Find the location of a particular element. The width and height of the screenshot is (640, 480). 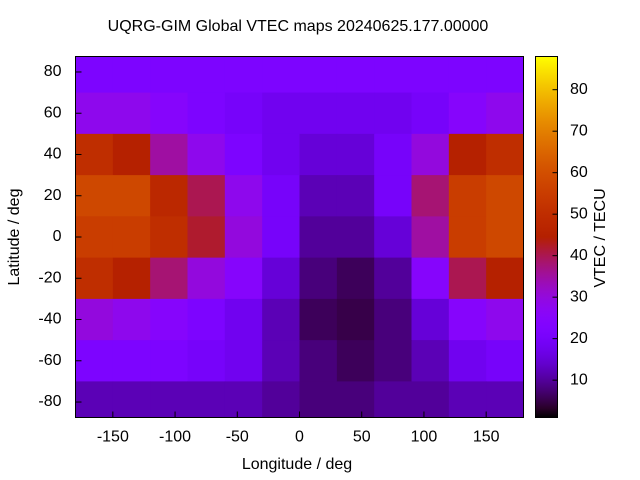

y-tick-label: -40 is located at coordinates (49, 319).